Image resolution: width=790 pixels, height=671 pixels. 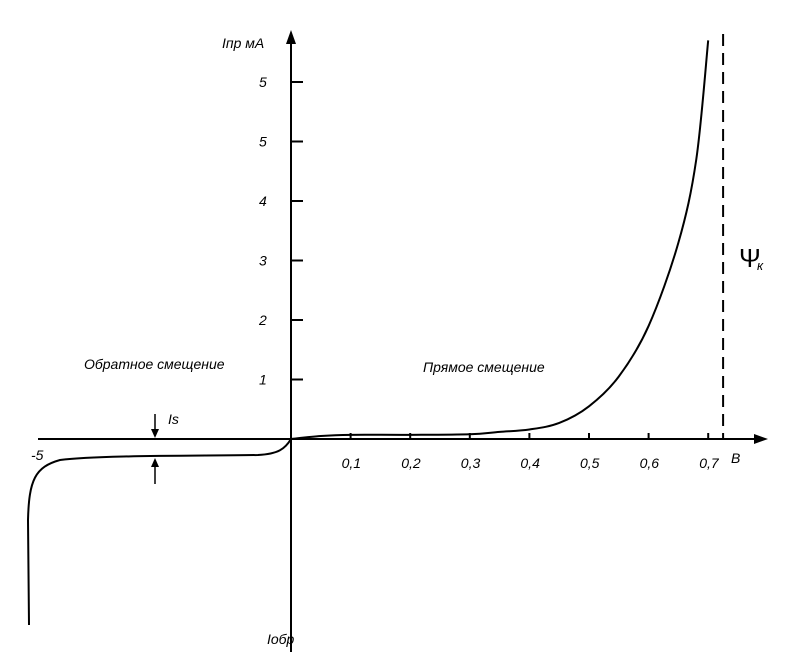 I want to click on x-tick-label: 0,5, so click(x=590, y=463).